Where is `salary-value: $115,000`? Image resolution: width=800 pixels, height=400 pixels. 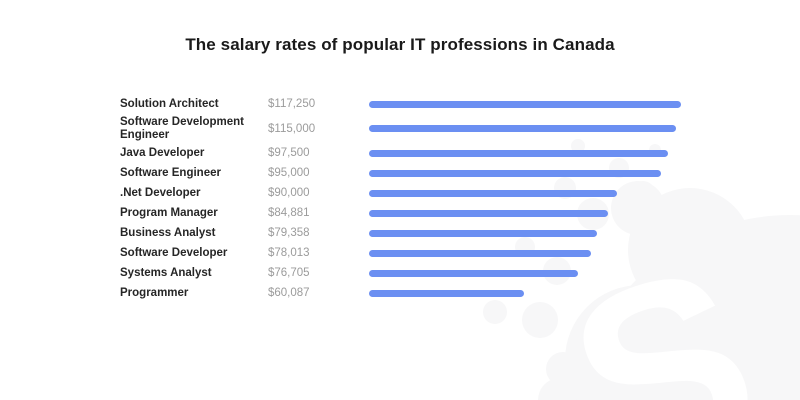 salary-value: $115,000 is located at coordinates (292, 128).